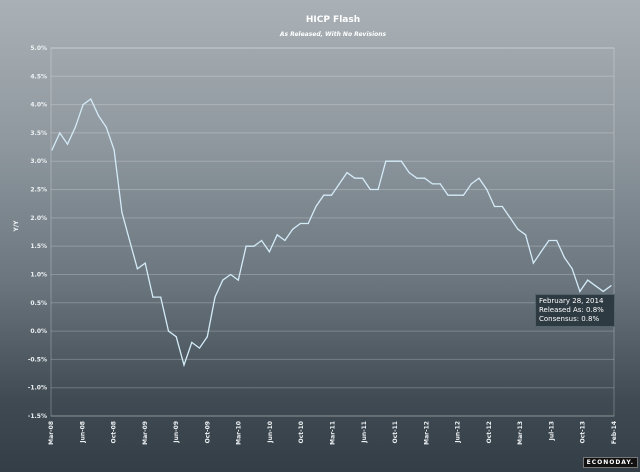 This screenshot has width=640, height=472. I want to click on y-tick-label: 3.5%, so click(38, 133).